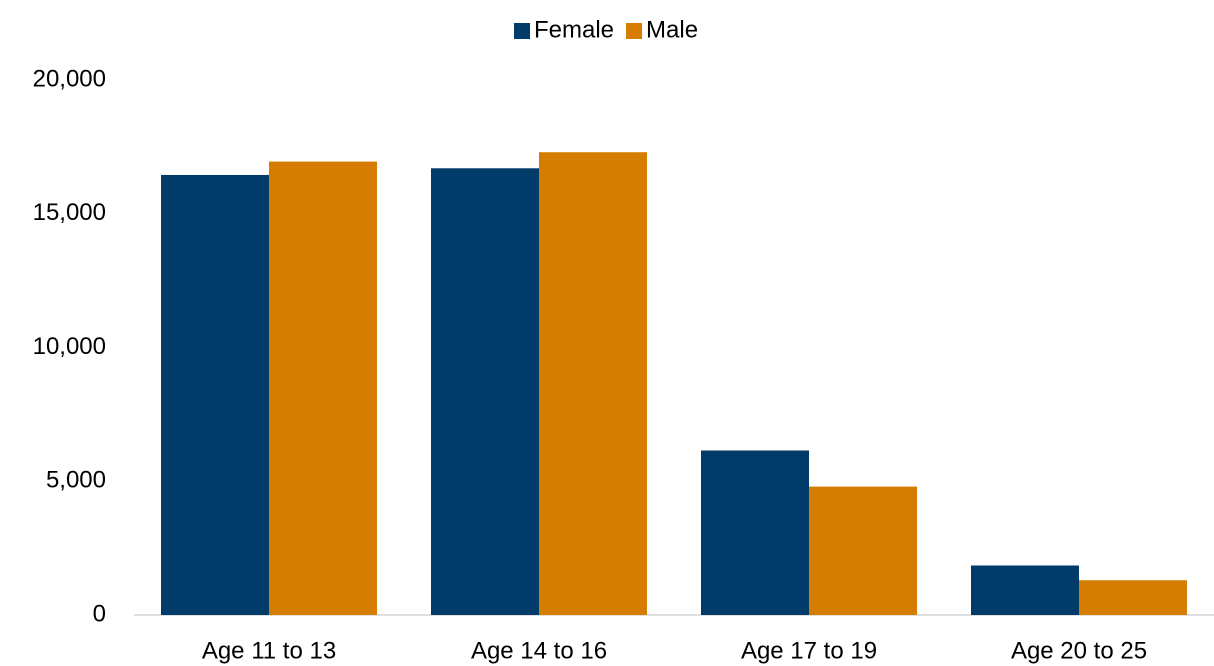 This screenshot has height=666, width=1214. Describe the element at coordinates (69, 212) in the screenshot. I see `y-tick-label: 15,000` at that location.